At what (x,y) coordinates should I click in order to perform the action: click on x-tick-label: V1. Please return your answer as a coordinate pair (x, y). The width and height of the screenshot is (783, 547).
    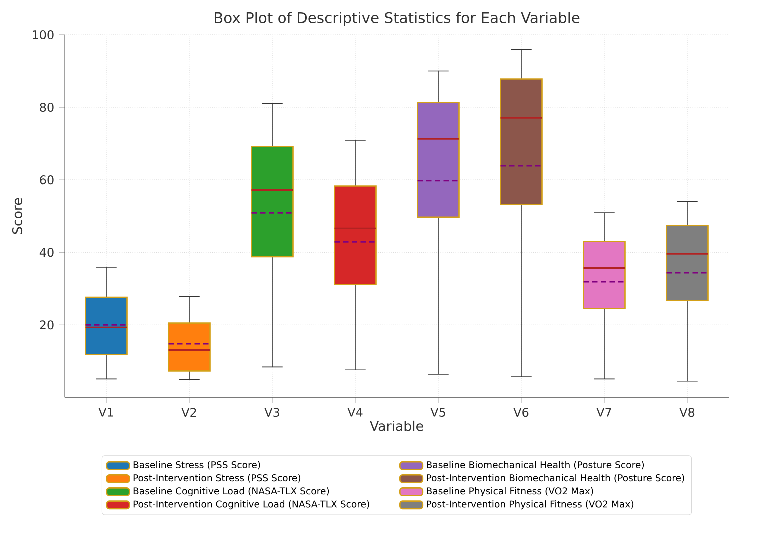
    Looking at the image, I should click on (106, 412).